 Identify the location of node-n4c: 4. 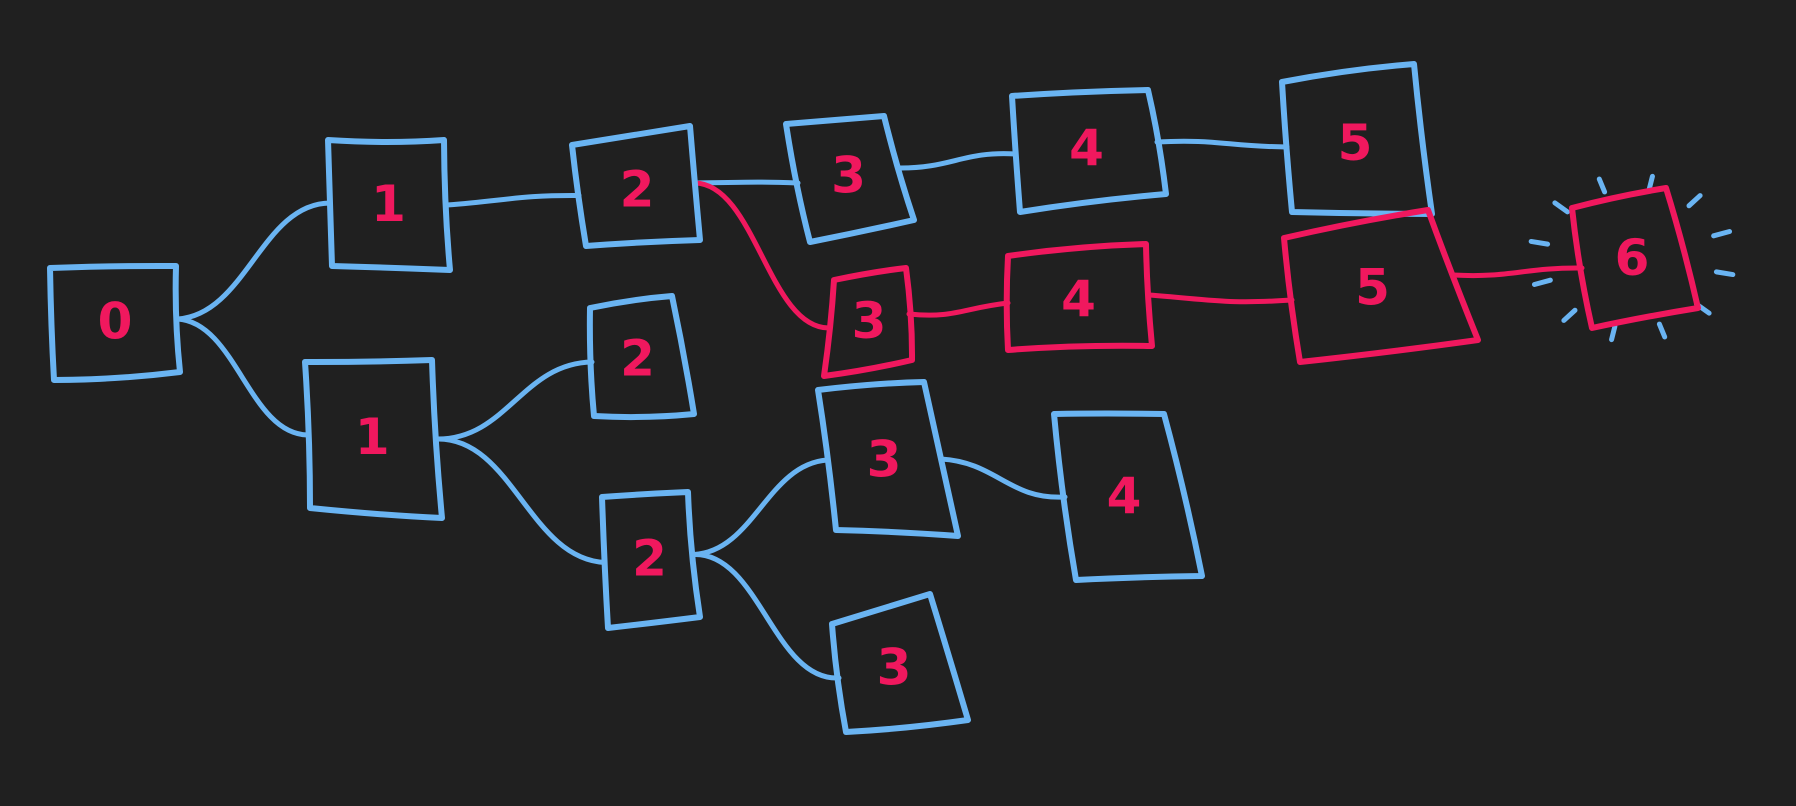
(1128, 496).